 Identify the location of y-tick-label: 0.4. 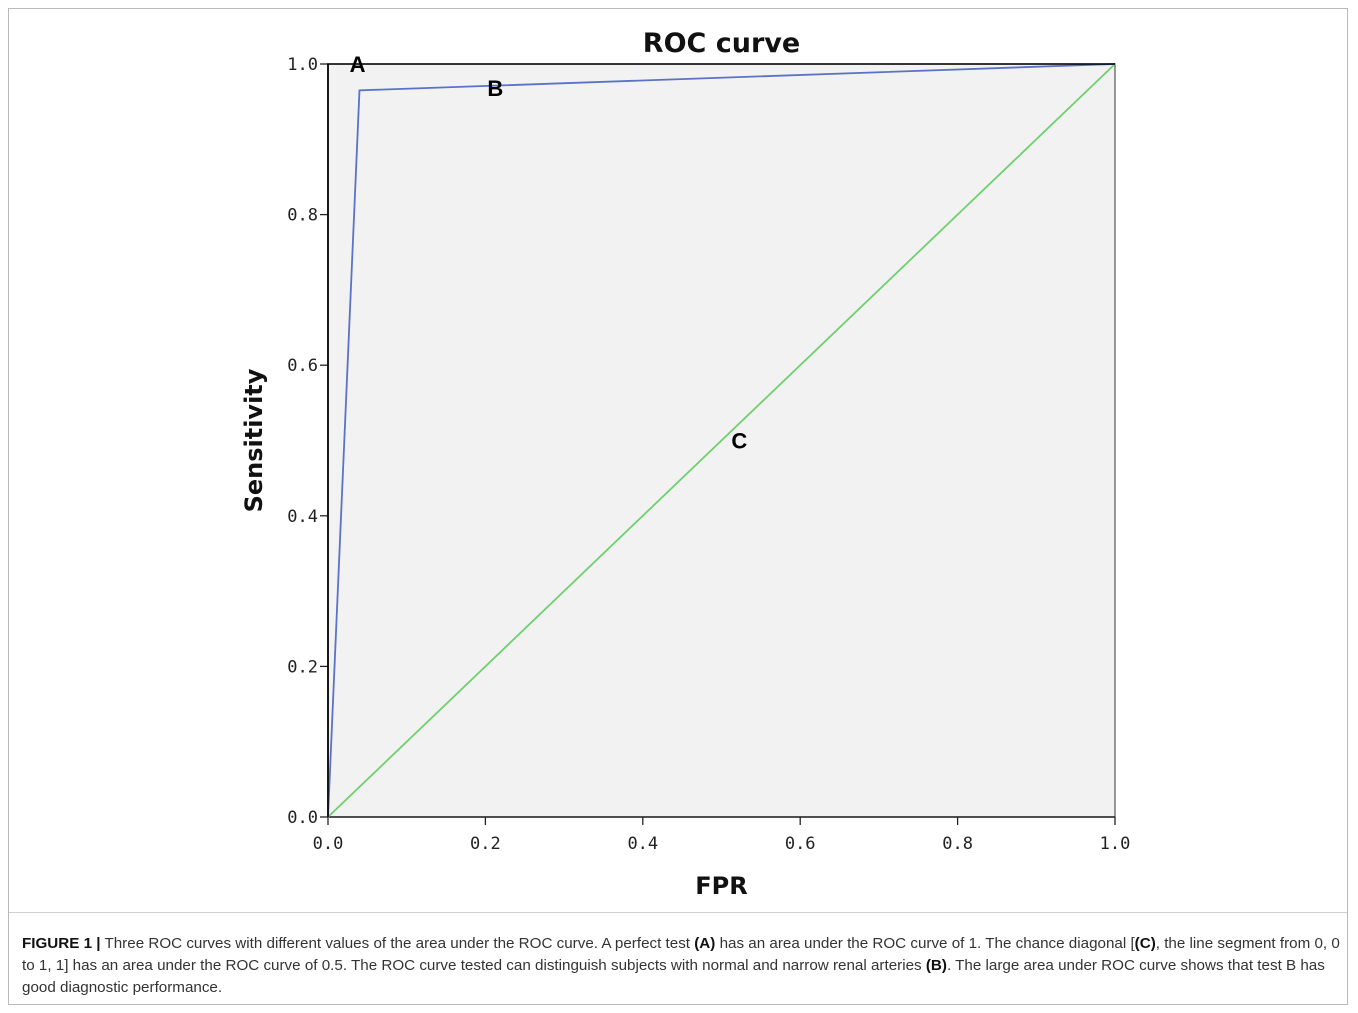
(302, 517).